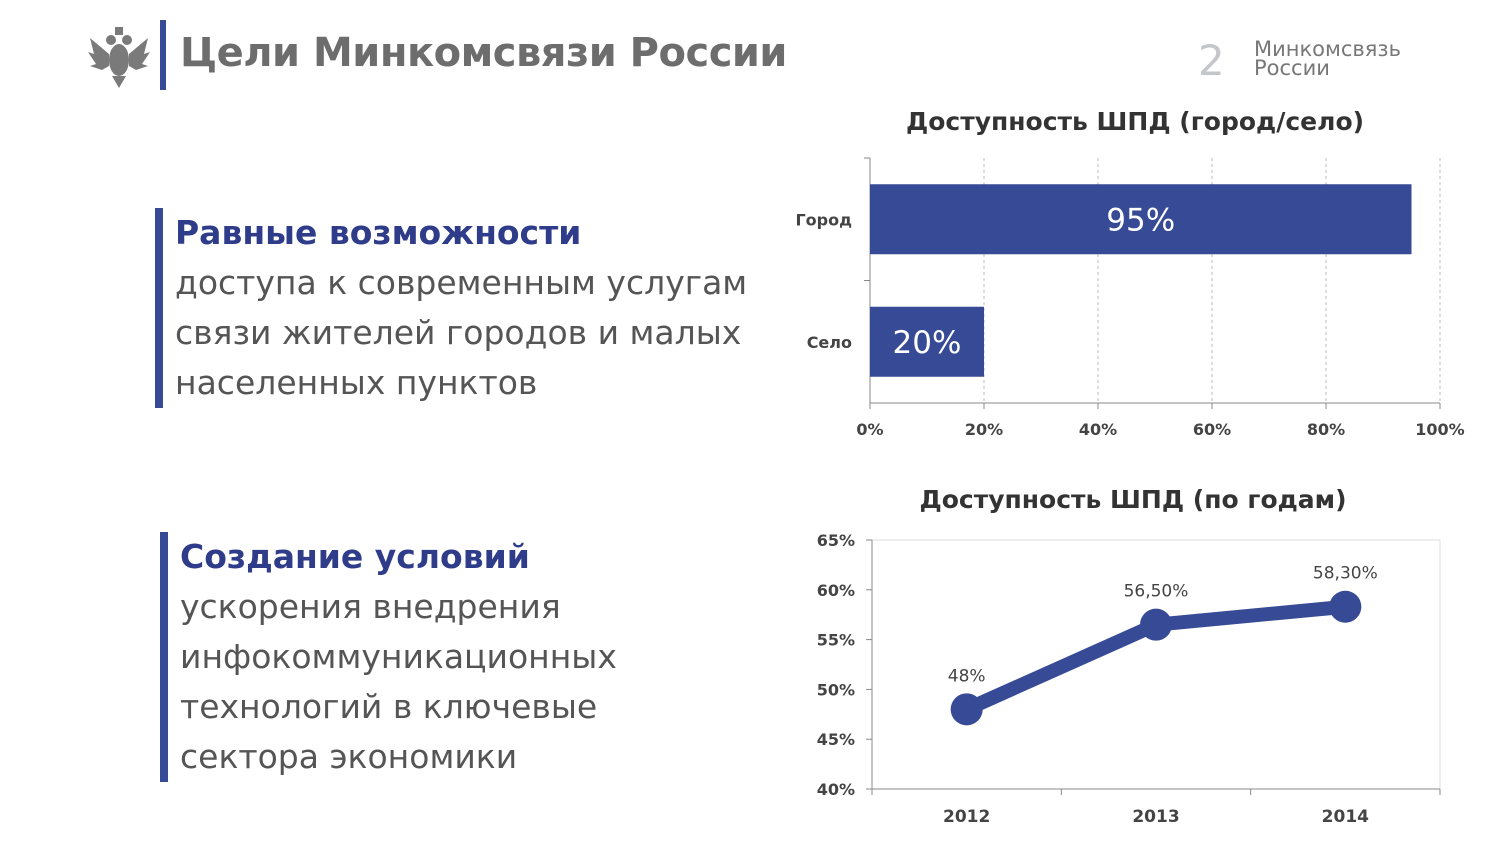 Image resolution: width=1500 pixels, height=843 pixels. I want to click on line-x-tick-label: 2014, so click(1345, 817).